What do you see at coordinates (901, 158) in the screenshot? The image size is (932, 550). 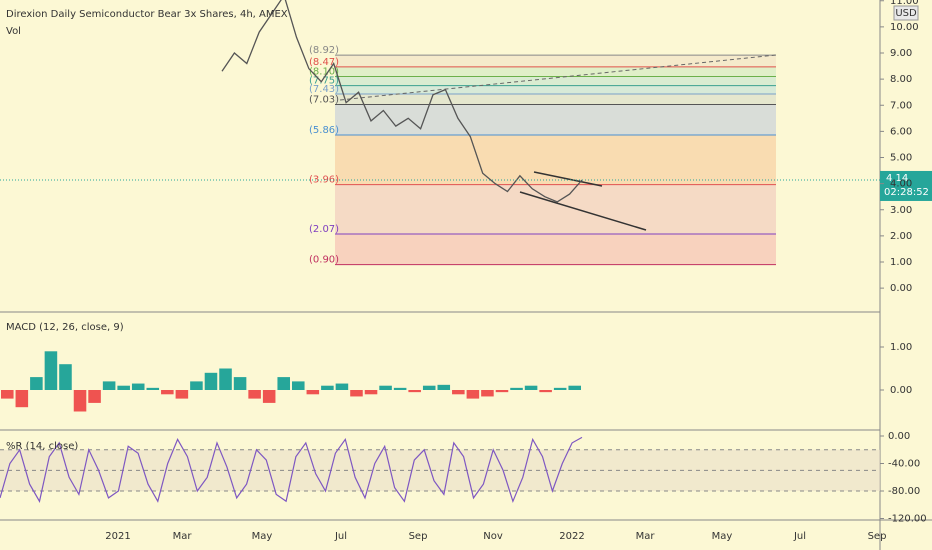 I see `price-tick-label: 5.00` at bounding box center [901, 158].